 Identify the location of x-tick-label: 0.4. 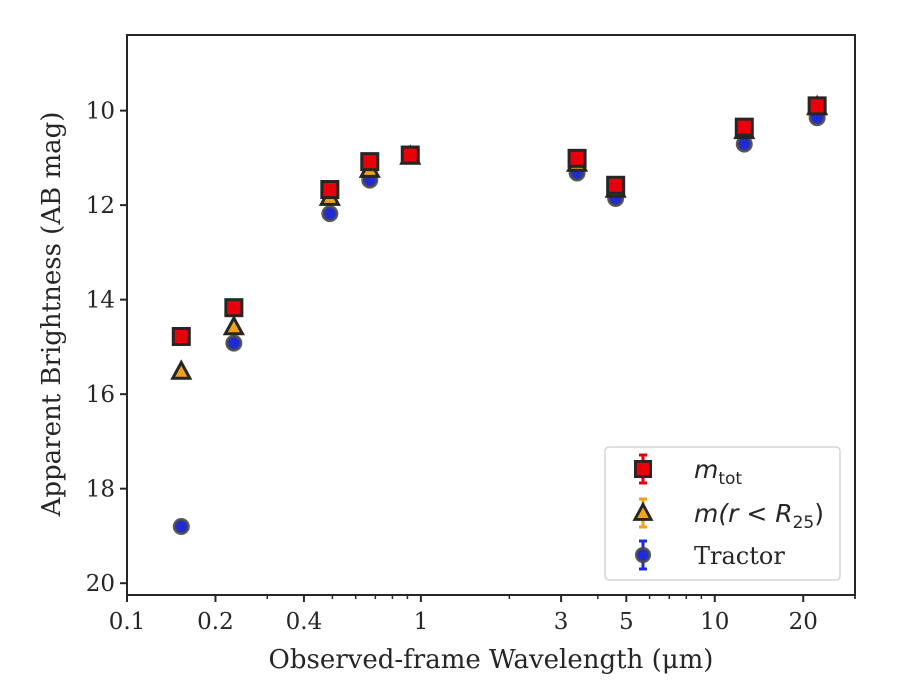
(304, 622).